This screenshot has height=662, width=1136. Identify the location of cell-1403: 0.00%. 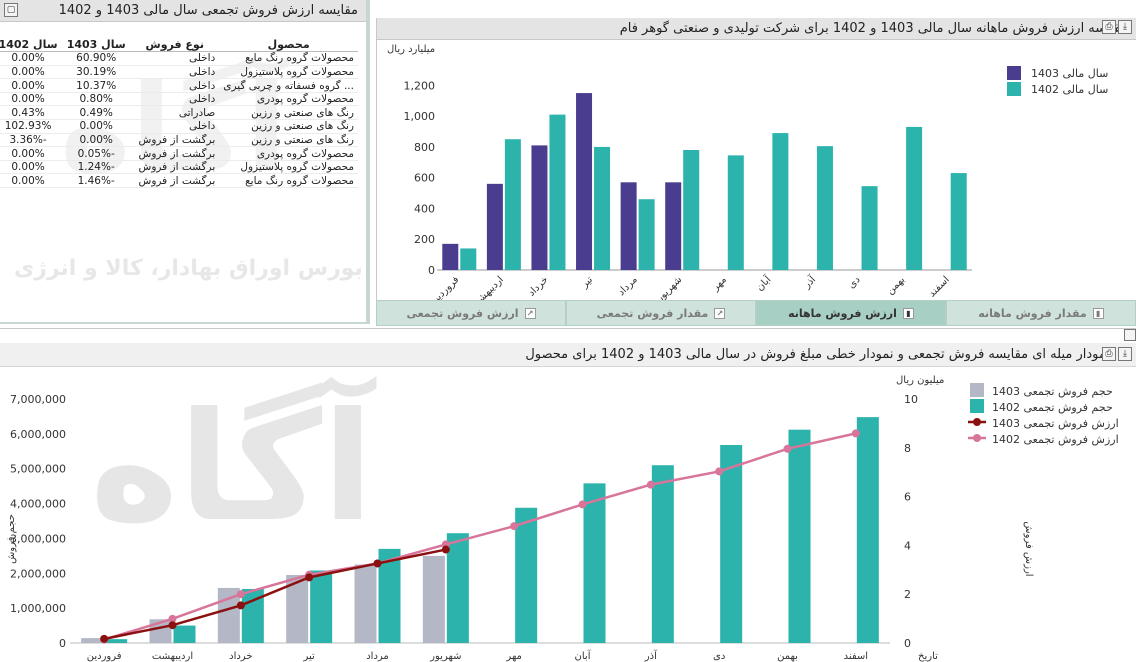
(96, 126).